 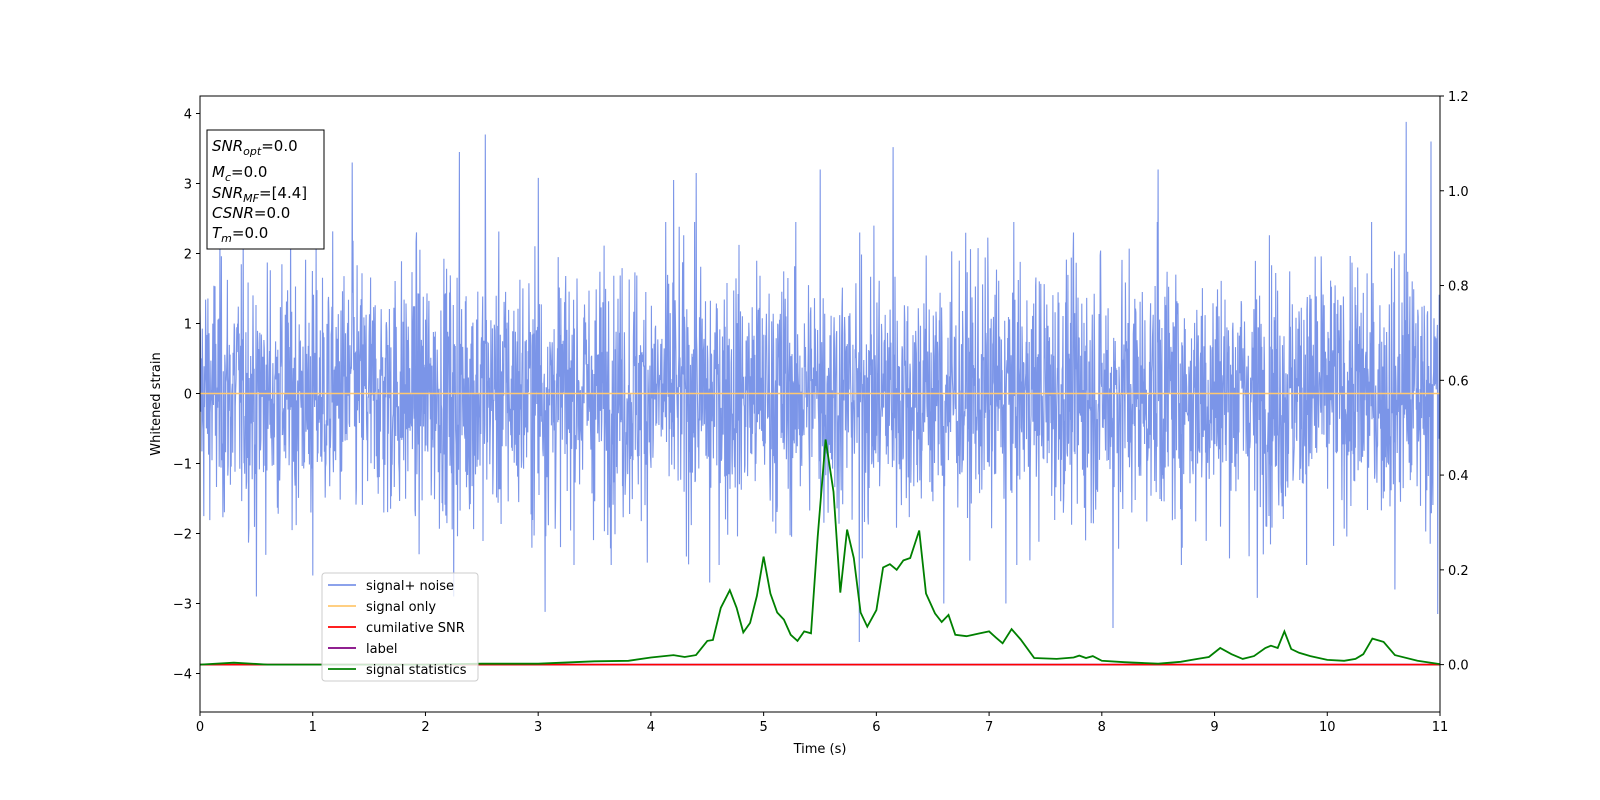 I want to click on info-box-line: SNRMF=[4.4], so click(x=259, y=194).